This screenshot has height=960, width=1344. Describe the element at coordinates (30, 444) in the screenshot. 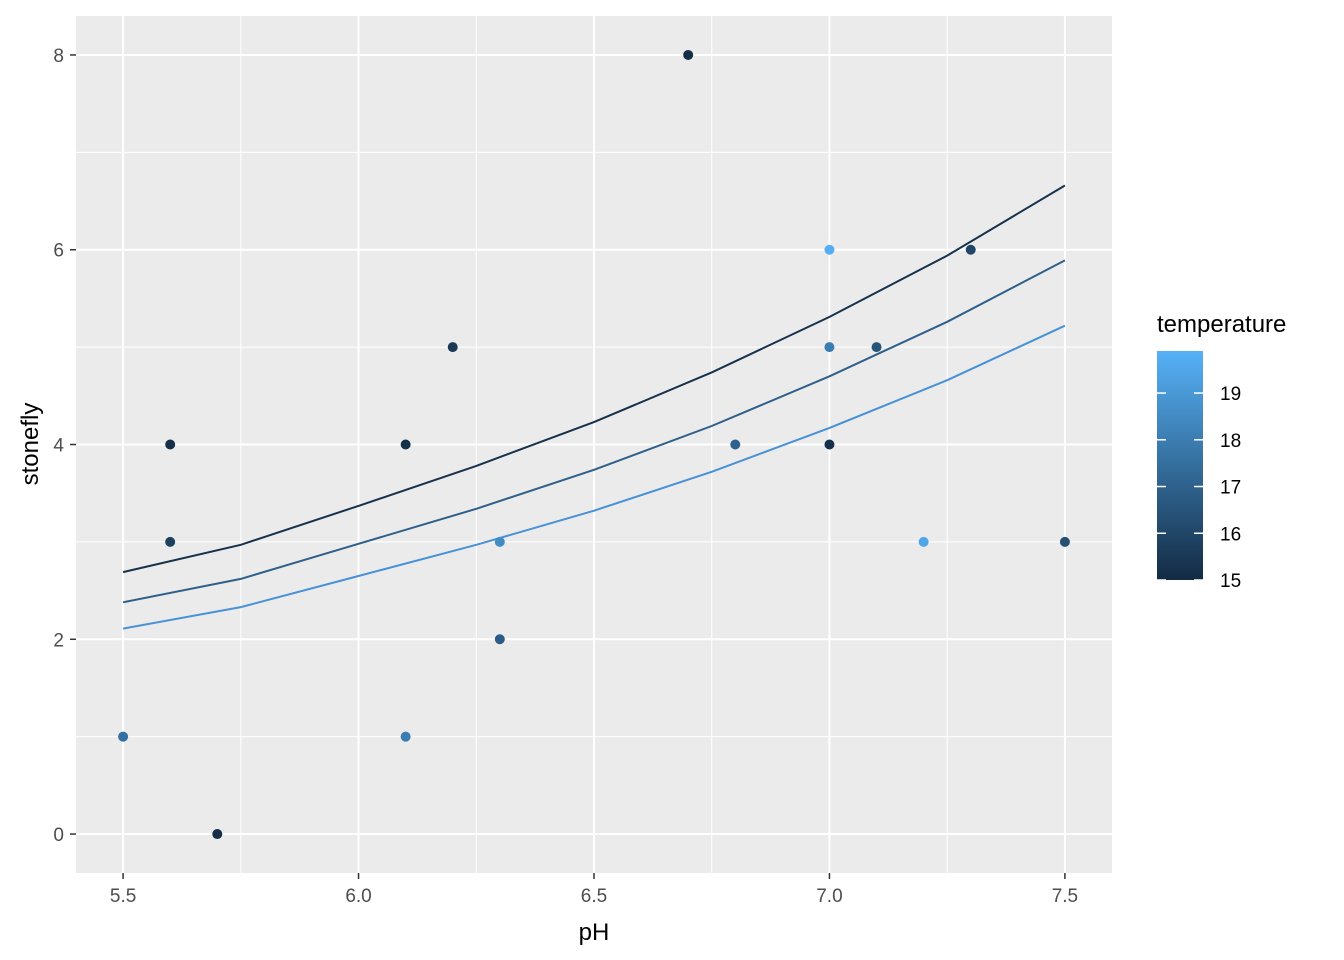

I see `y-axis-title: stonefly` at that location.